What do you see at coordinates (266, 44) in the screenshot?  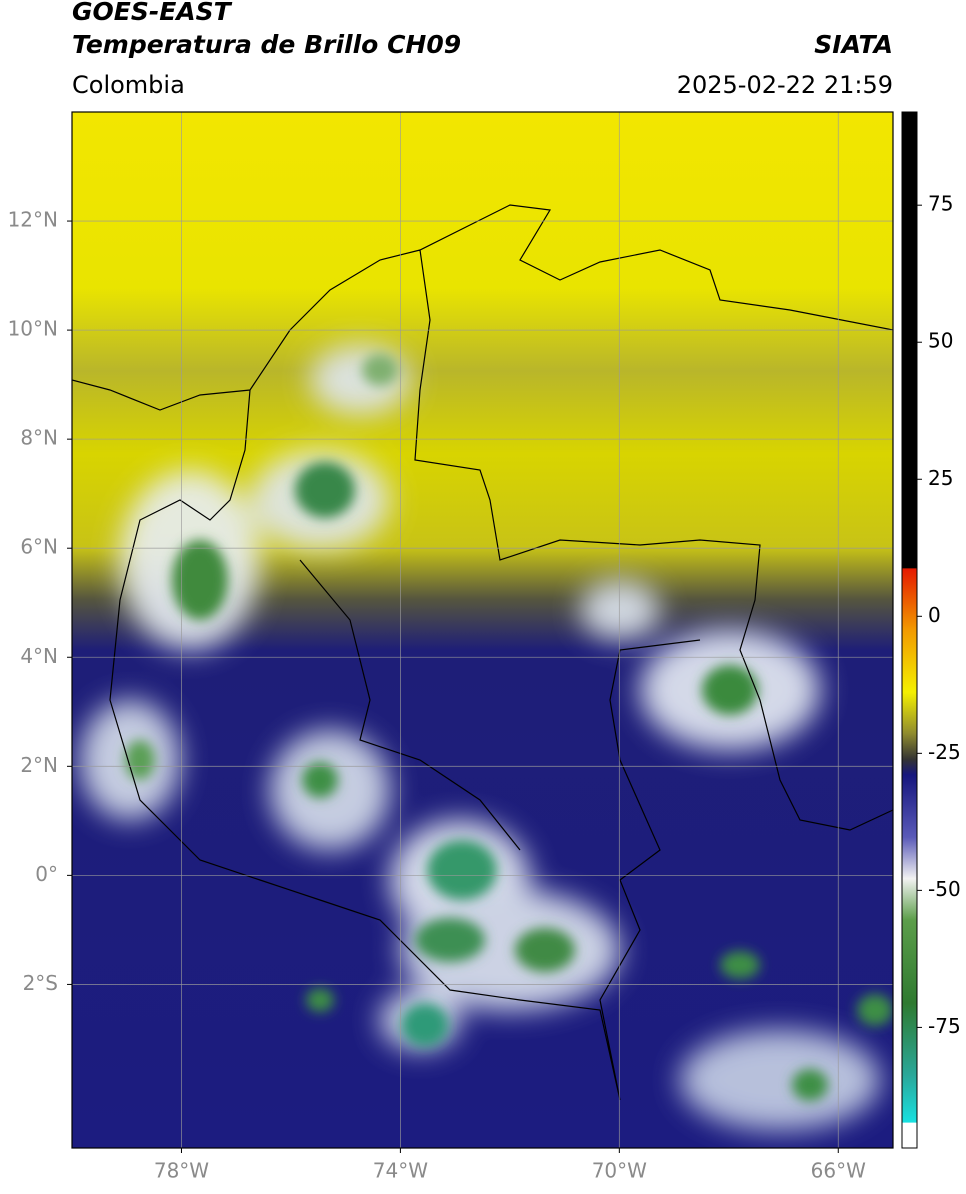 I see `product: Temperatura de Brillo CH09` at bounding box center [266, 44].